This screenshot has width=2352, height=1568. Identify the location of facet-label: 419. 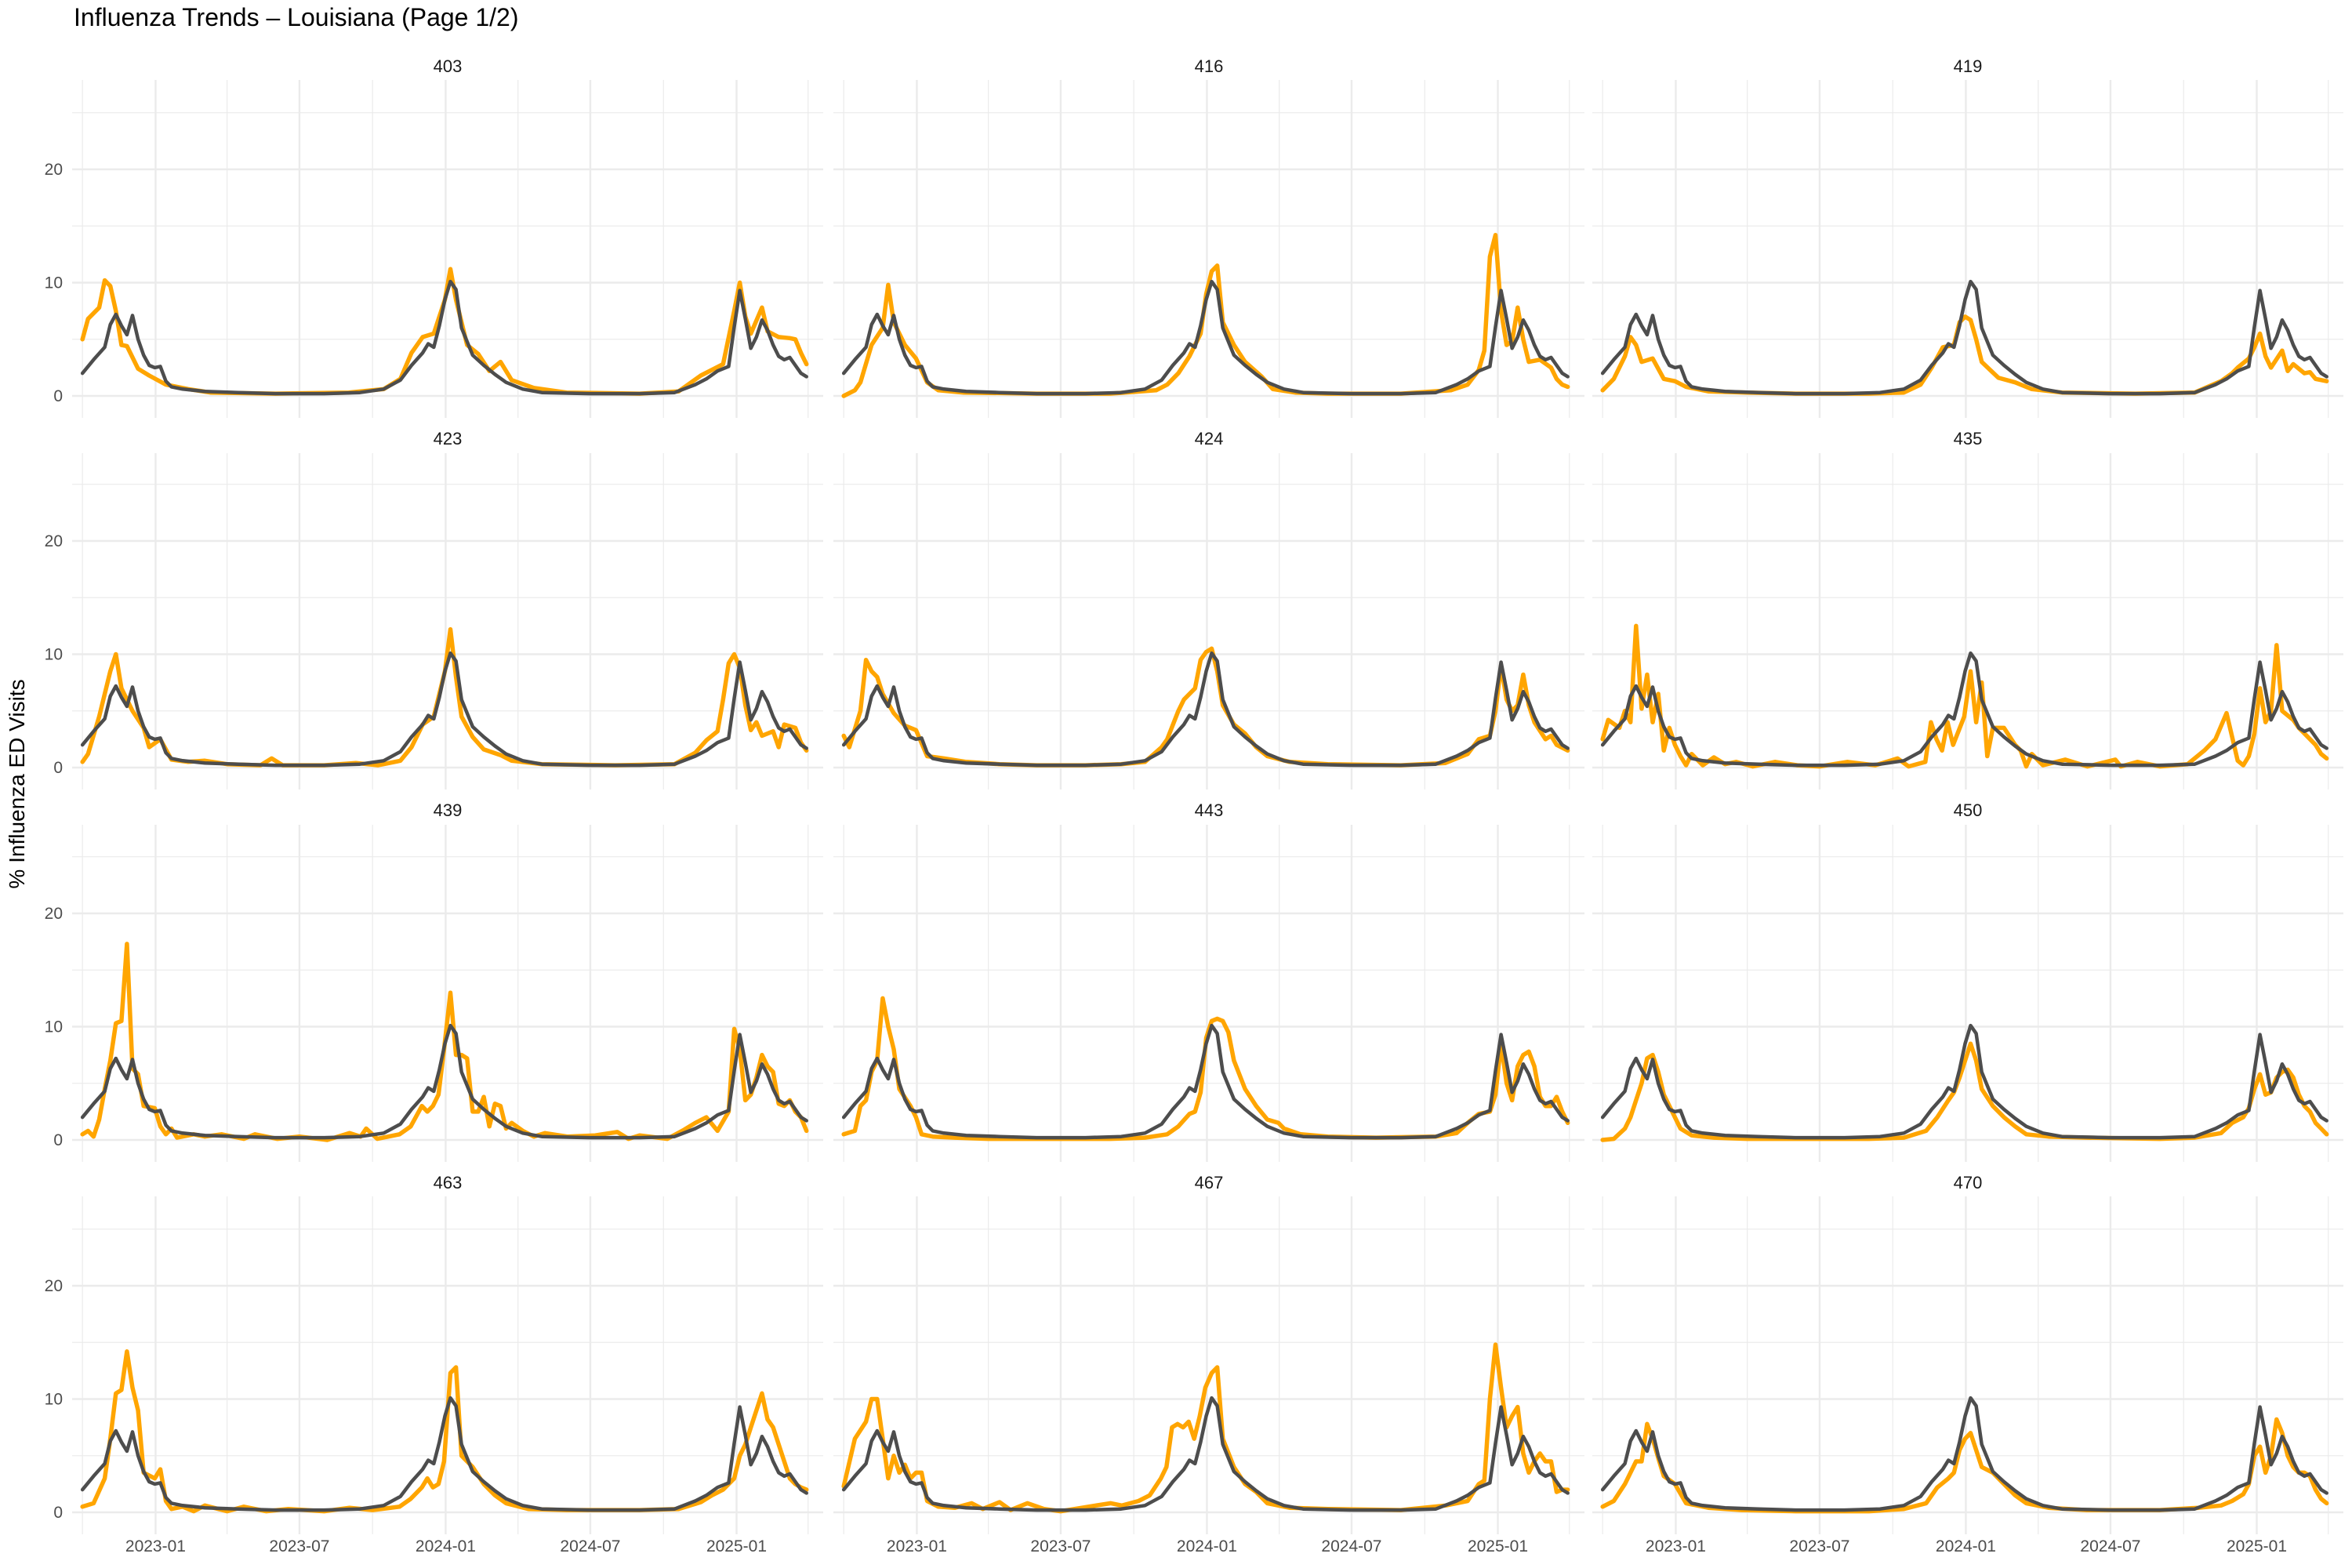
(1969, 66).